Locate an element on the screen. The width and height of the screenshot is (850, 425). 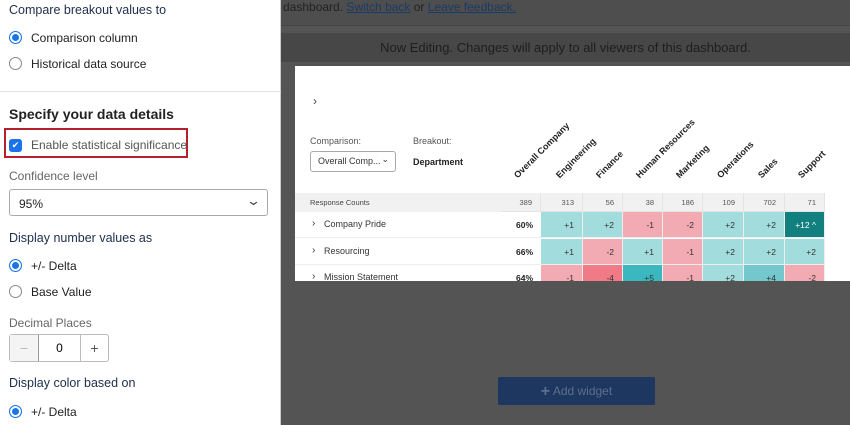
radio-label: Base Value is located at coordinates (61, 292).